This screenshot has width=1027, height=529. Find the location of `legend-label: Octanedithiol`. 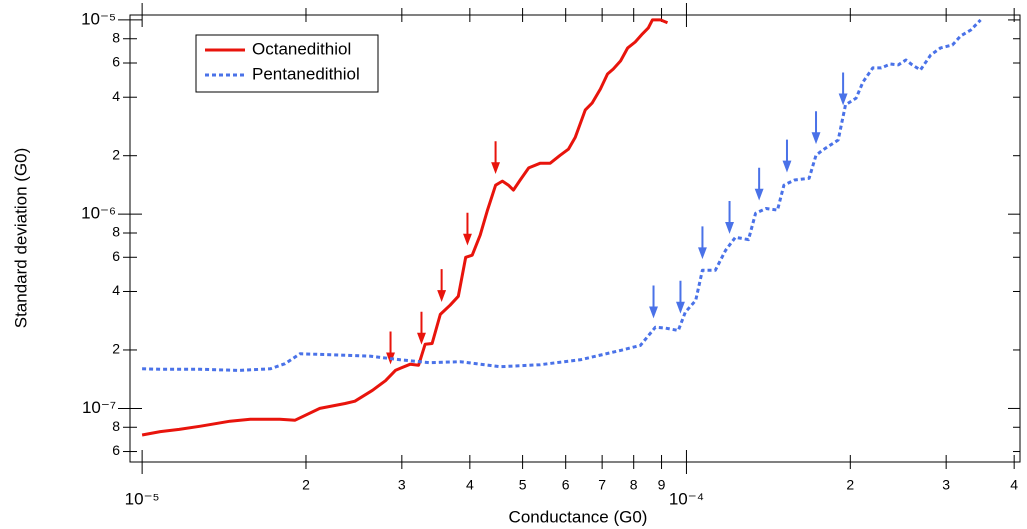

legend-label: Octanedithiol is located at coordinates (301, 48).